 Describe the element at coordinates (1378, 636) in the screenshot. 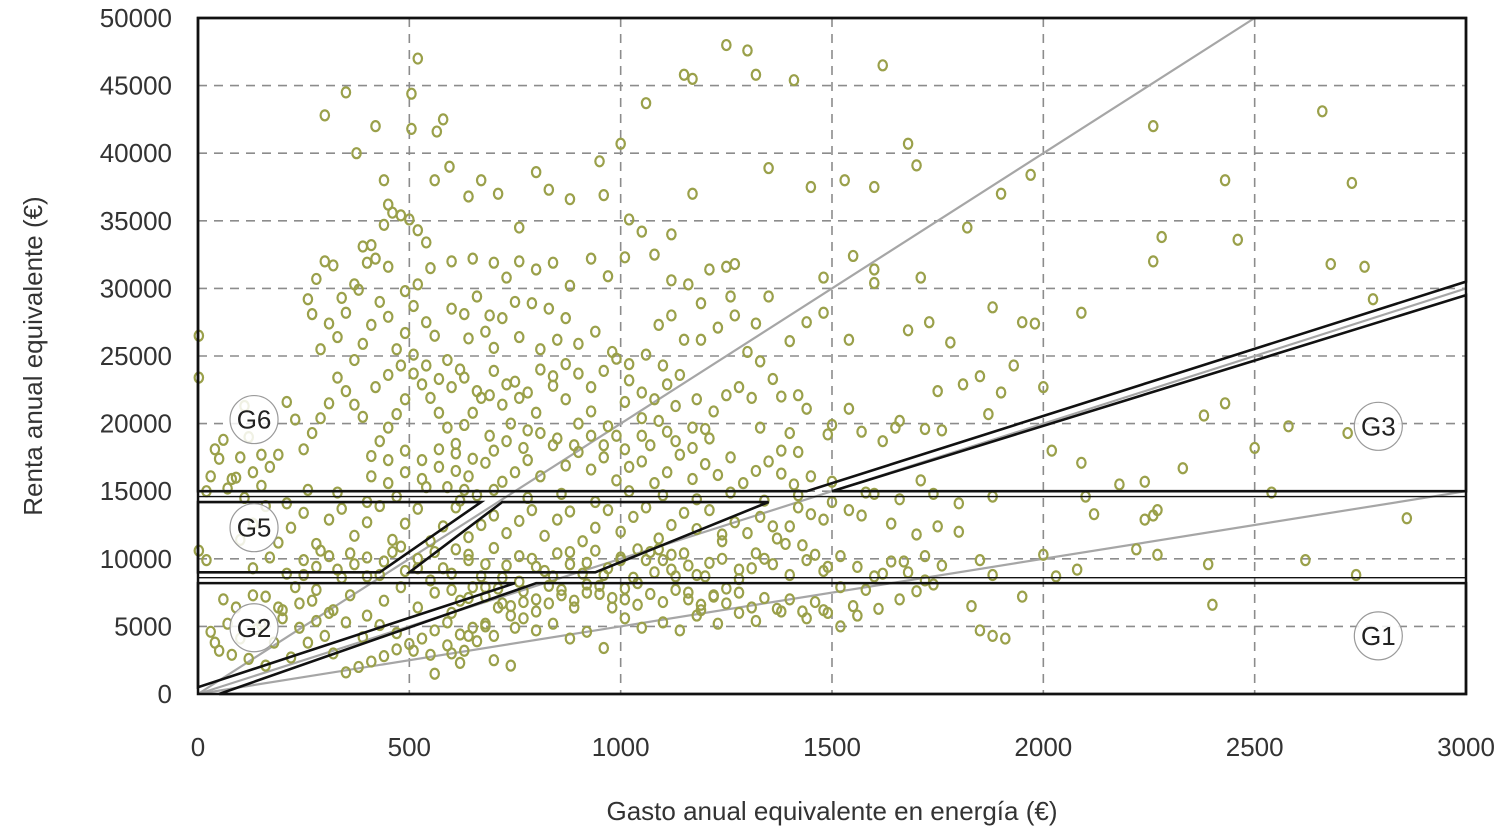

I see `group-label-g1: G1` at that location.